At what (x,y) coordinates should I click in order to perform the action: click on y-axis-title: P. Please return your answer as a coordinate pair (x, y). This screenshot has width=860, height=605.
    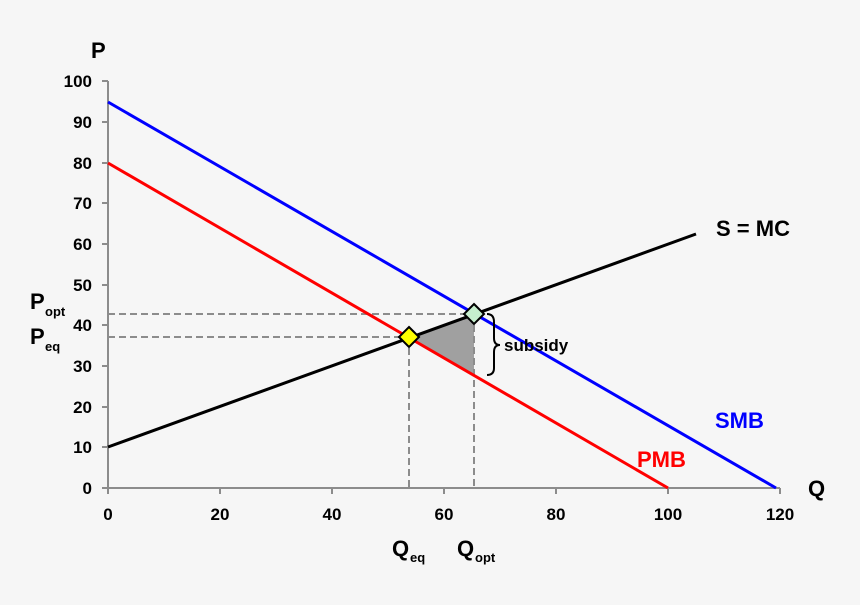
    Looking at the image, I should click on (98, 50).